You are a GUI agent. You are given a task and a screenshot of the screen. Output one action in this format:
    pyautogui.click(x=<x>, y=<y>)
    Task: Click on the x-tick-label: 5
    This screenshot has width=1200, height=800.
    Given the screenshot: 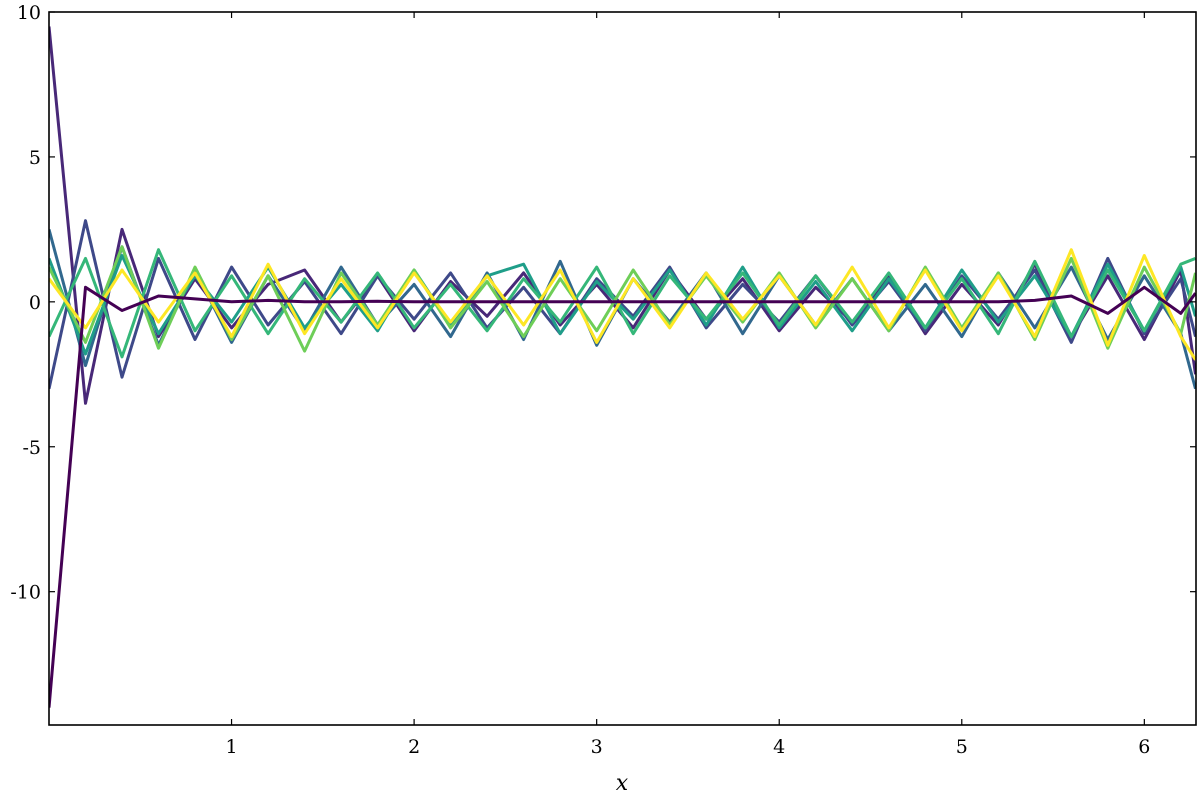 What is the action you would take?
    pyautogui.click(x=962, y=747)
    